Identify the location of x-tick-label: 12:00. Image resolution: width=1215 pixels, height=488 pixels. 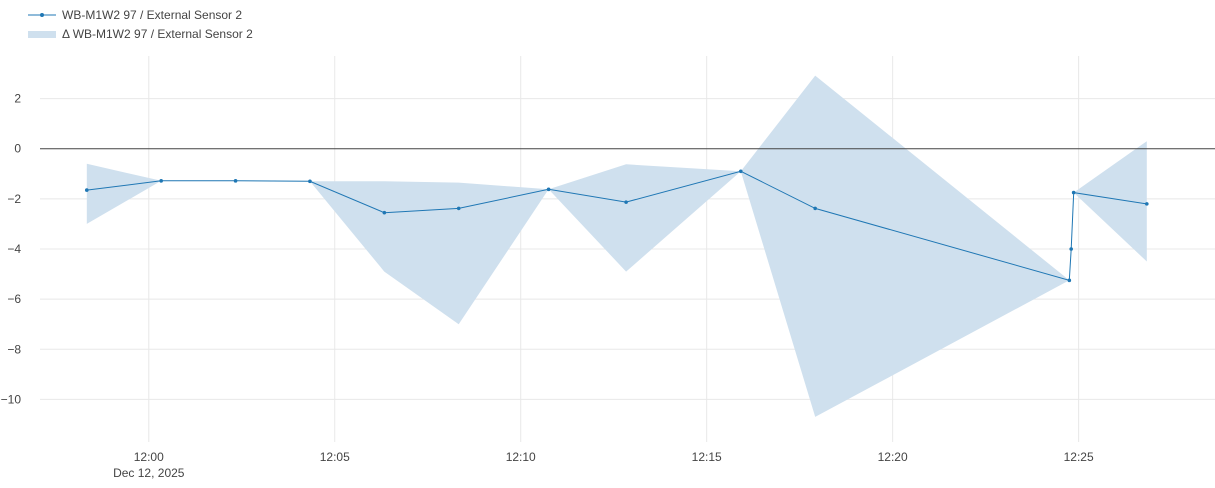
(149, 457).